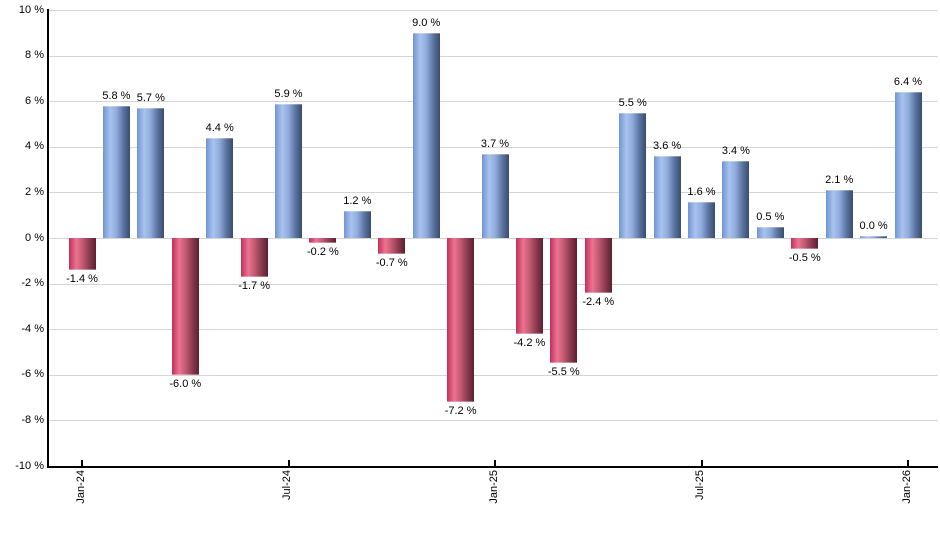 This screenshot has height=550, width=940. Describe the element at coordinates (908, 82) in the screenshot. I see `bar-value-label: 6.4 %` at that location.